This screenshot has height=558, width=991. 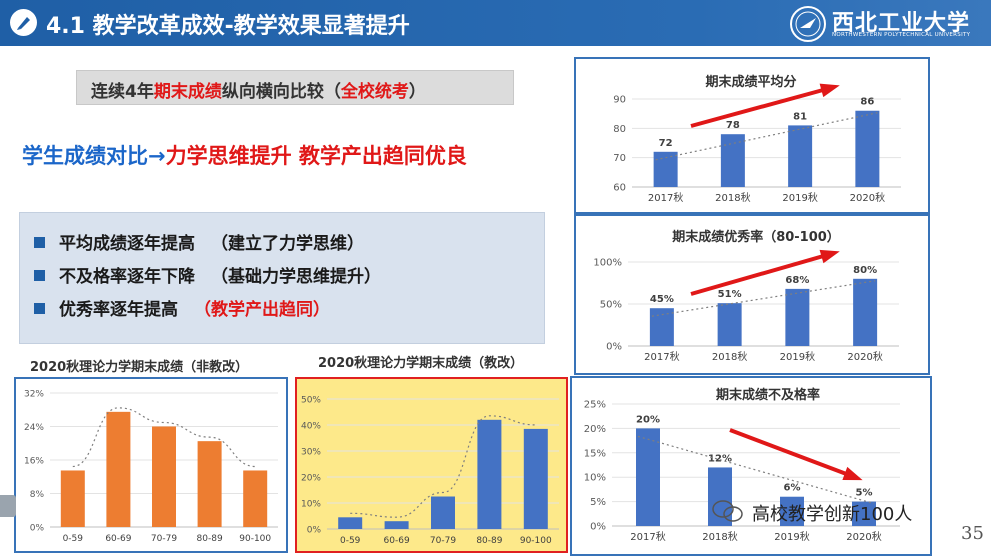 I want to click on headline-highlight: 力学思维提升 教学产出趋同优良, so click(x=316, y=156).